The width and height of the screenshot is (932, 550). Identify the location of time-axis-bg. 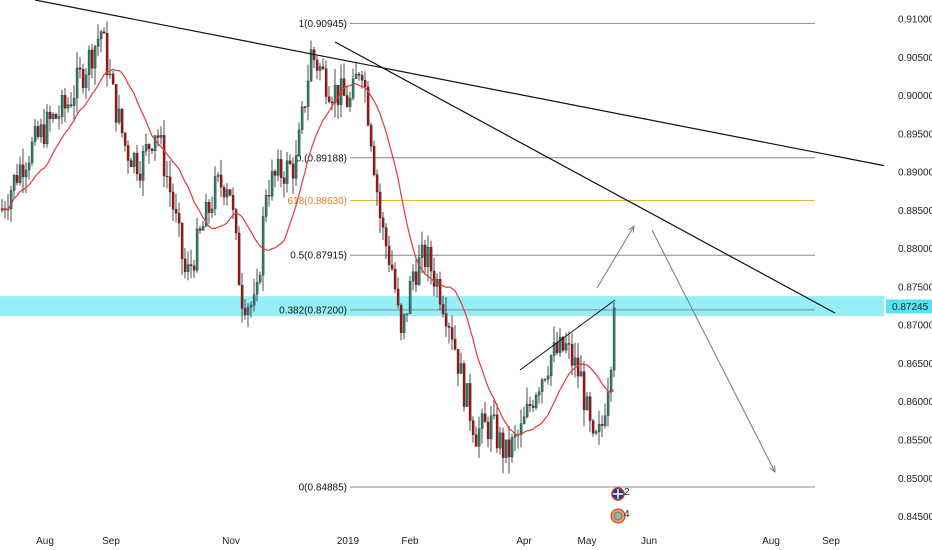
(466, 539).